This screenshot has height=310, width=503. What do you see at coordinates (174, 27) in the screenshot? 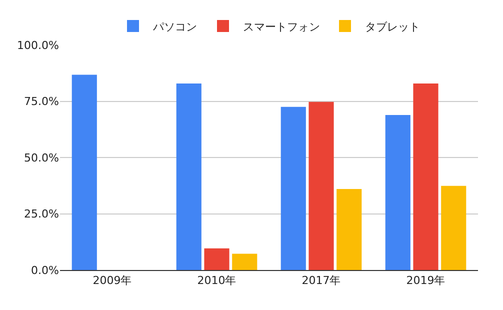
I see `legend-label: パソコン` at bounding box center [174, 27].